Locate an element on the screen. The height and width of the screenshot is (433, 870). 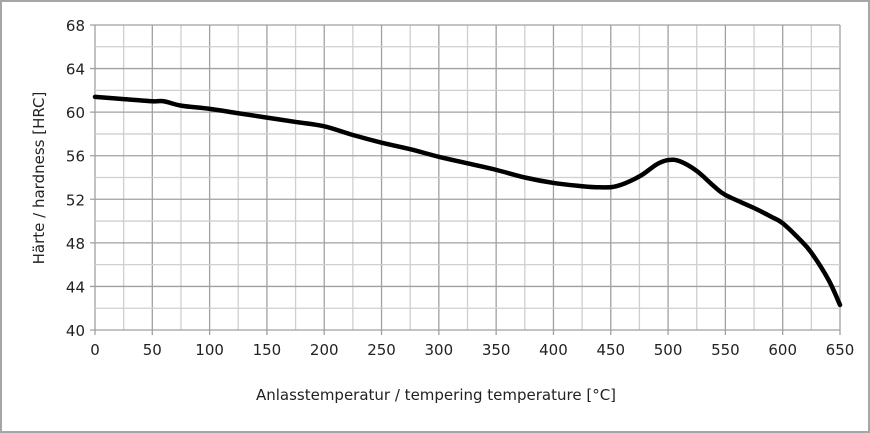
x-tick-label: 300 is located at coordinates (439, 350).